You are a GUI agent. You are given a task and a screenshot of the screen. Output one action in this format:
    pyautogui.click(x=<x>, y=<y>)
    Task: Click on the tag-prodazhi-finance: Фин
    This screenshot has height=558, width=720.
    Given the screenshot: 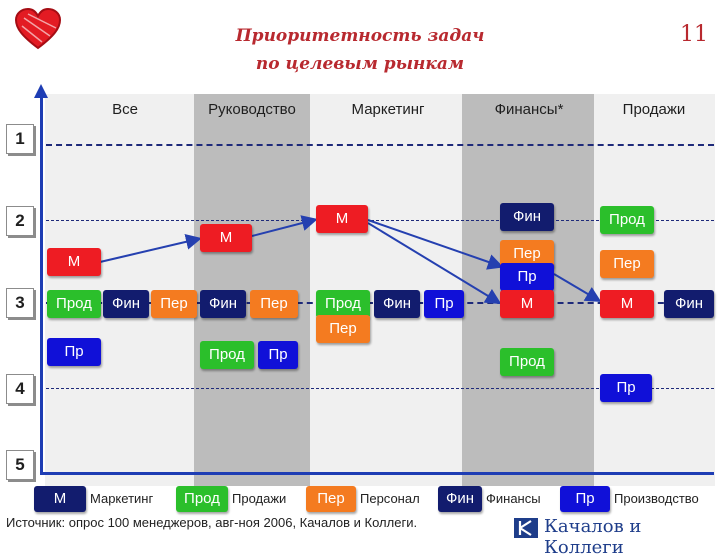 What is the action you would take?
    pyautogui.click(x=689, y=304)
    